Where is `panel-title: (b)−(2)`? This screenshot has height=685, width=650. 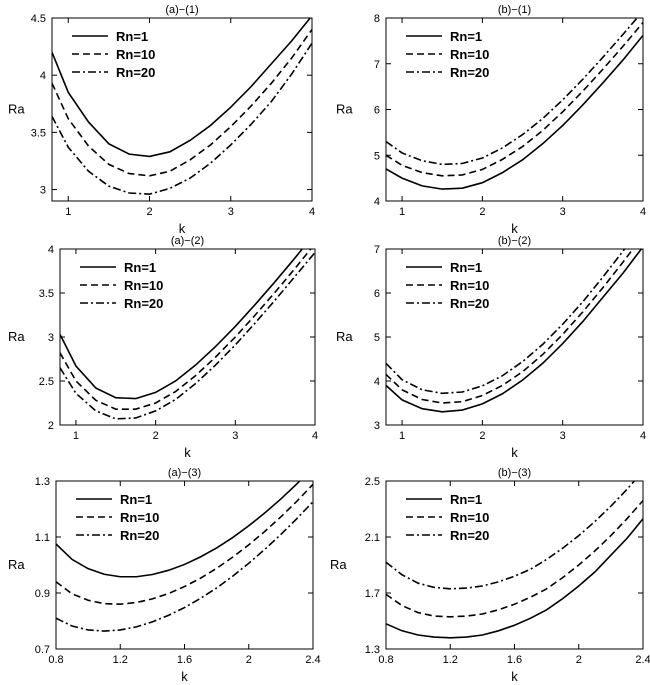 panel-title: (b)−(2) is located at coordinates (514, 241).